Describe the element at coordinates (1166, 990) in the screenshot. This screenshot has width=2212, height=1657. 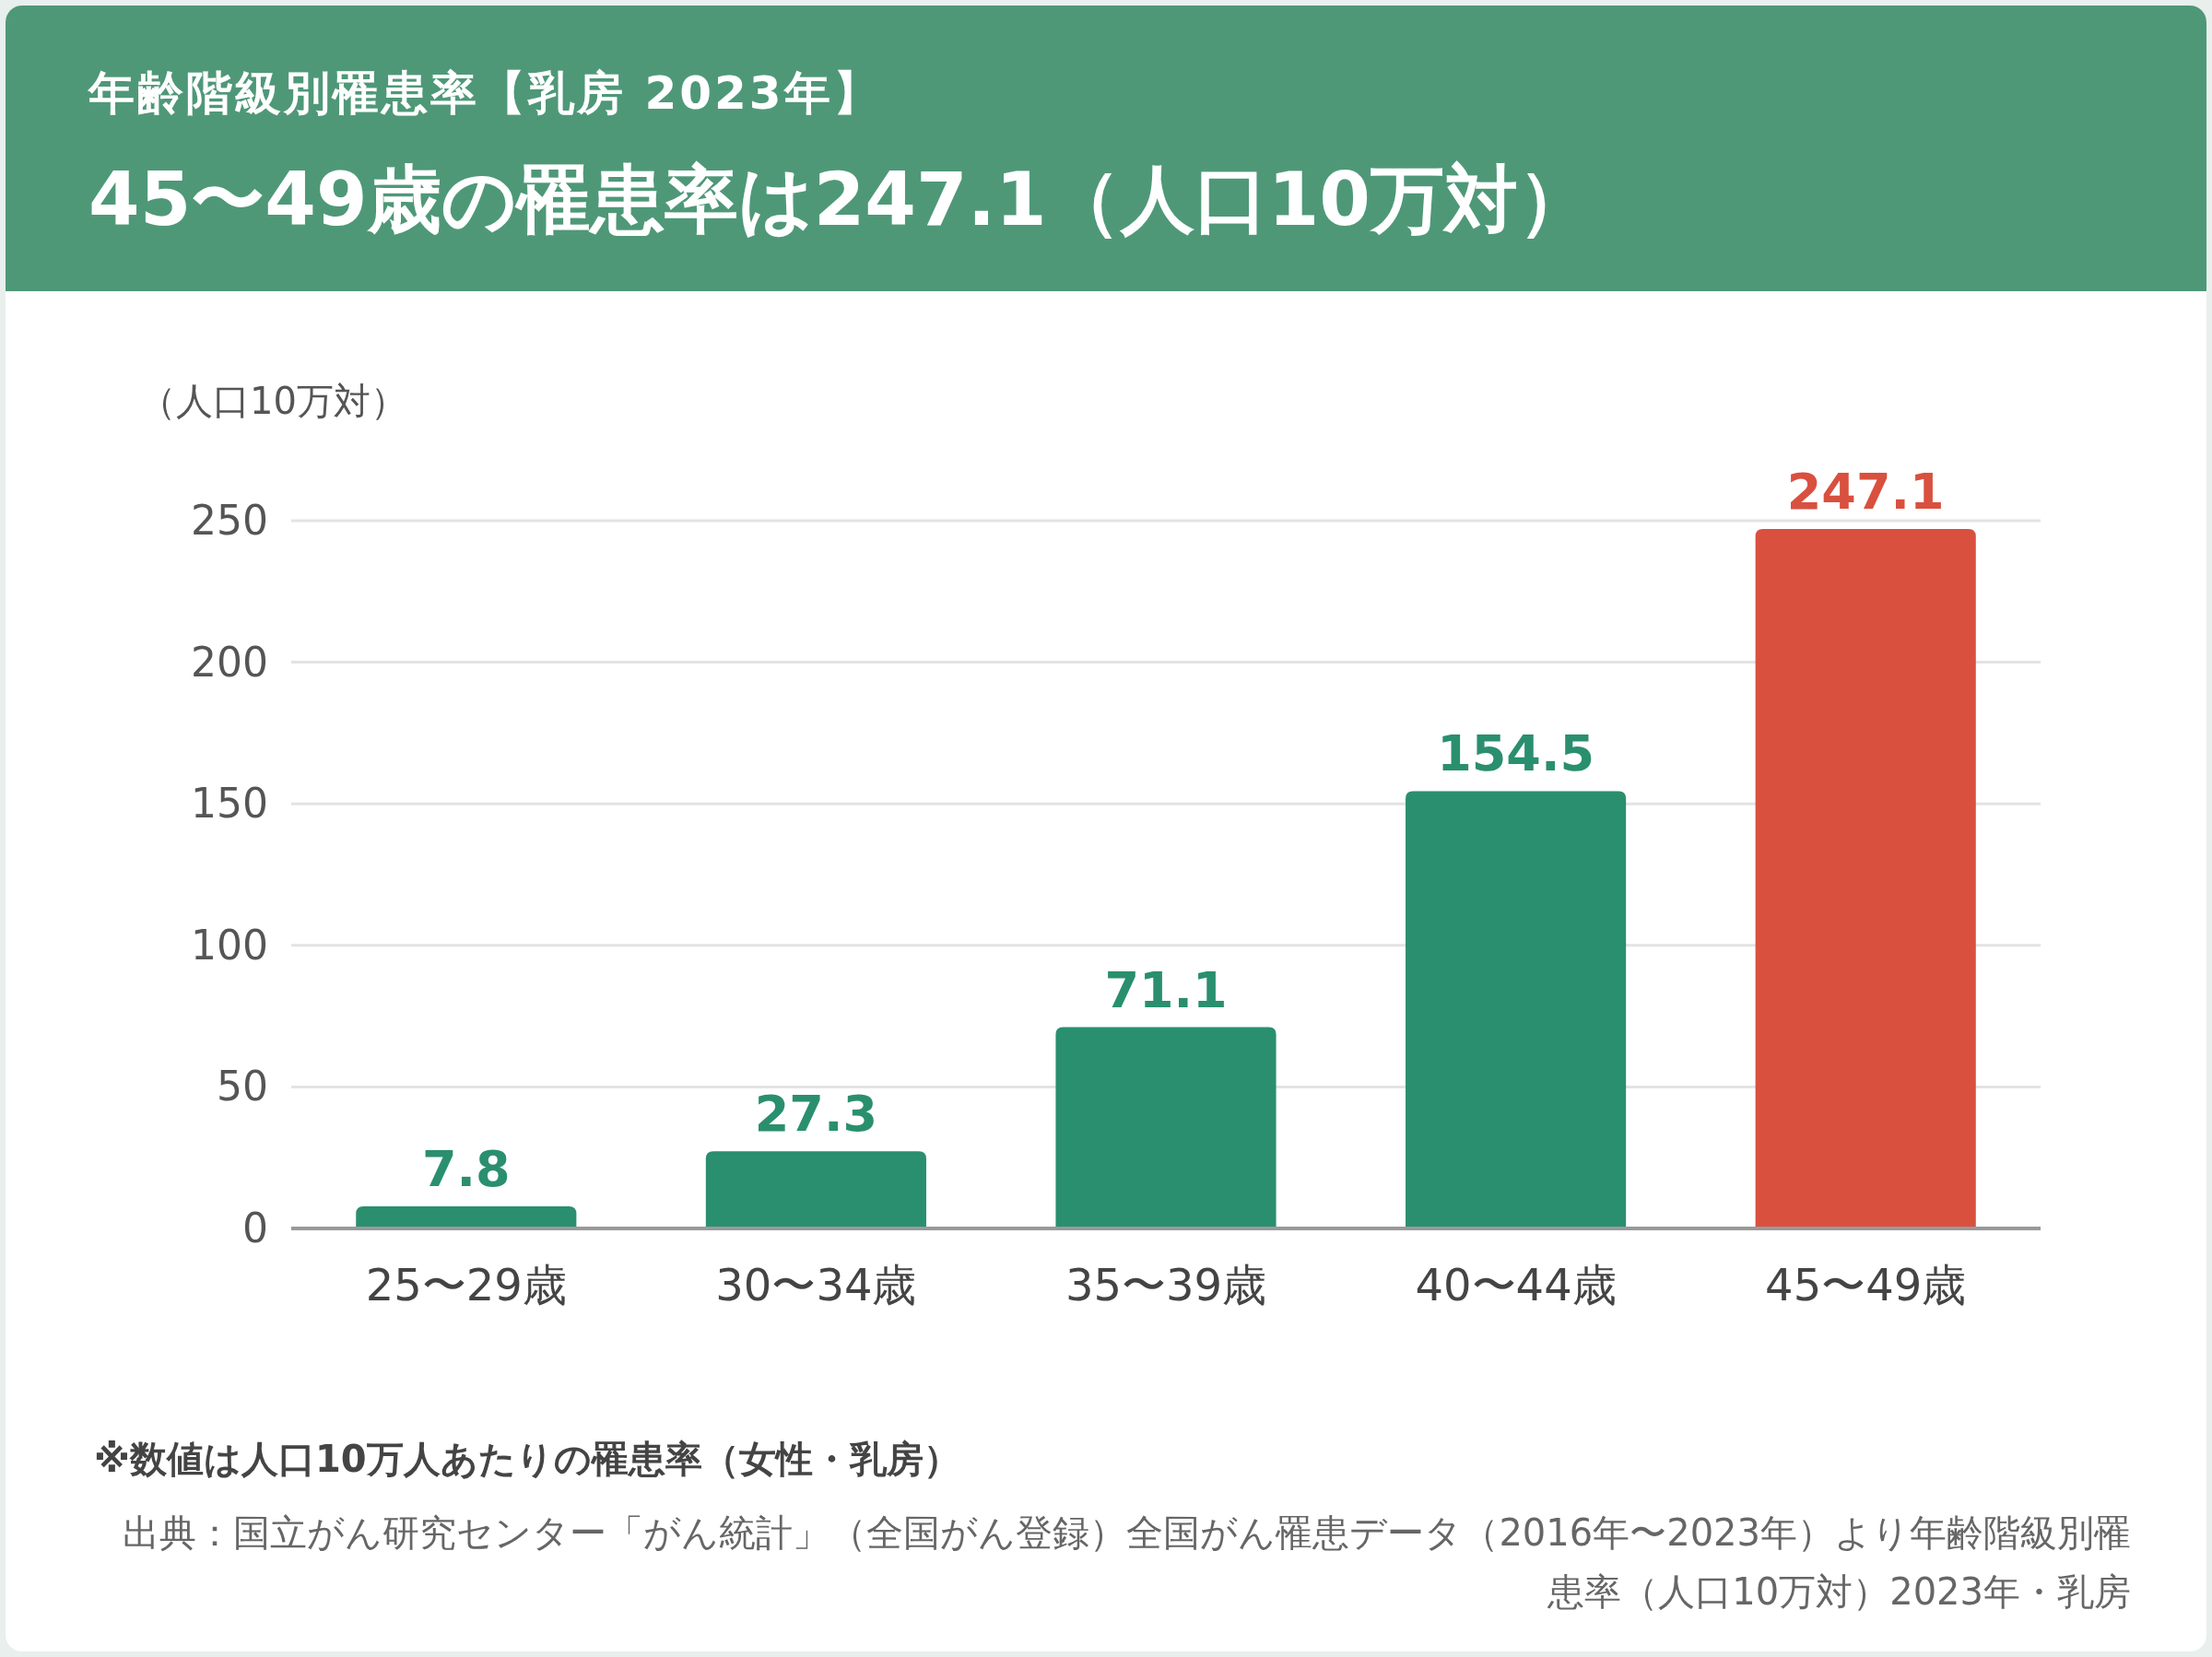
I see `data-label: 71.1` at that location.